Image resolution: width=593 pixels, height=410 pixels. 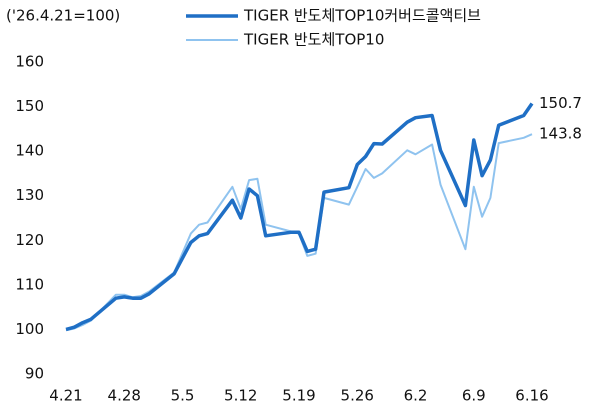 What do you see at coordinates (416, 396) in the screenshot?
I see `x-tick-label: 6.2` at bounding box center [416, 396].